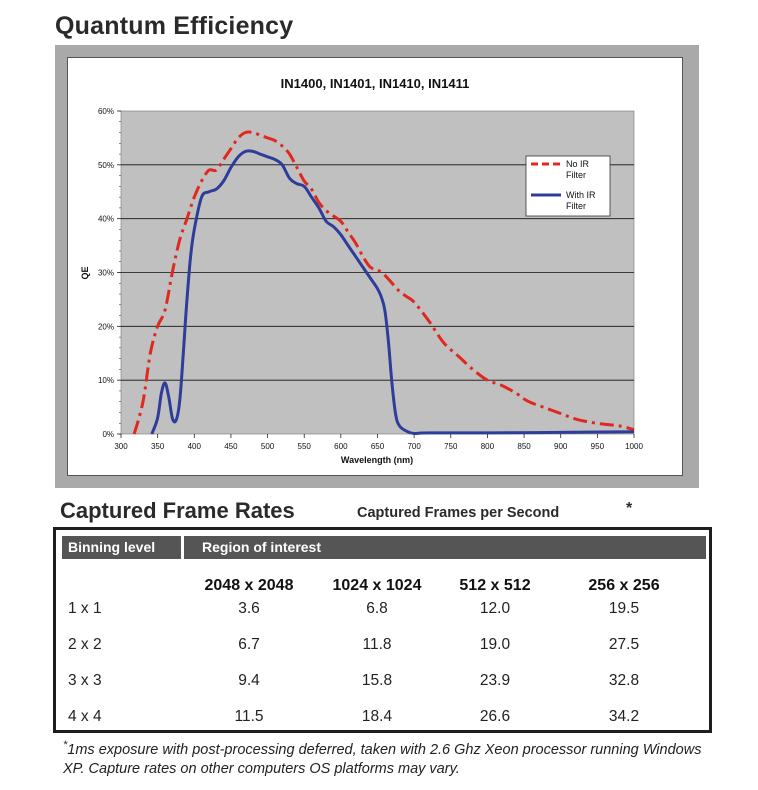 This screenshot has height=790, width=758. Describe the element at coordinates (634, 446) in the screenshot. I see `x-tick-label: 1000` at that location.